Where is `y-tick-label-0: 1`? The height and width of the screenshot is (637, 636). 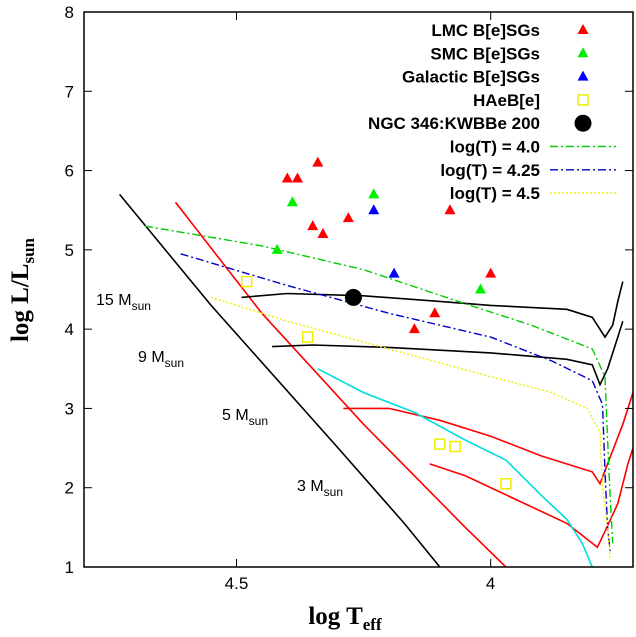
y-tick-label-0: 1 is located at coordinates (69, 567).